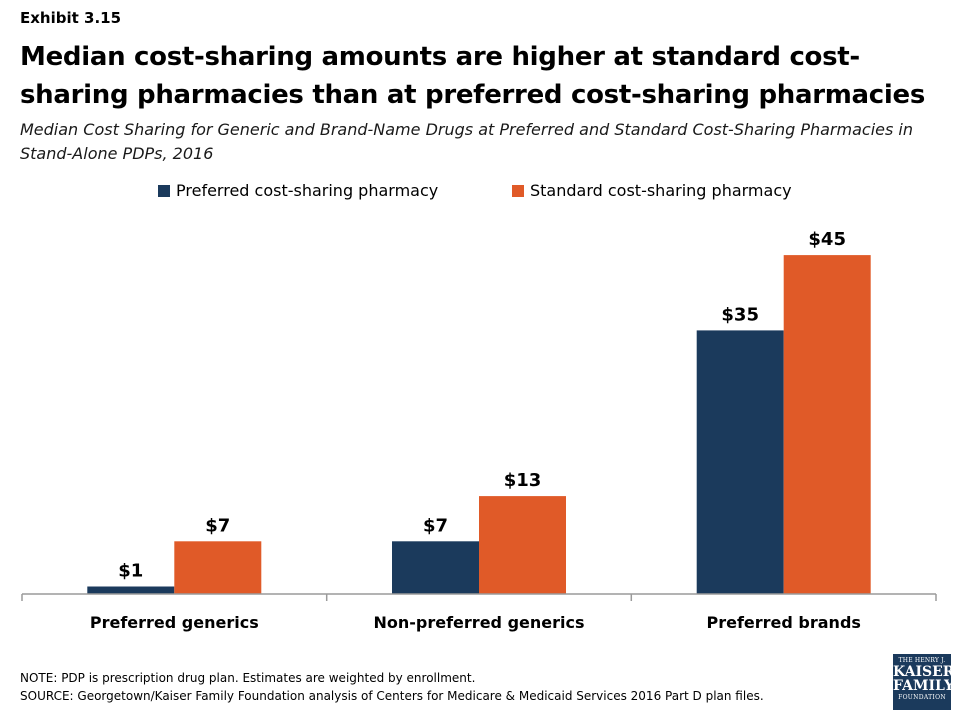  What do you see at coordinates (518, 191) in the screenshot?
I see `legend-swatch-standard` at bounding box center [518, 191].